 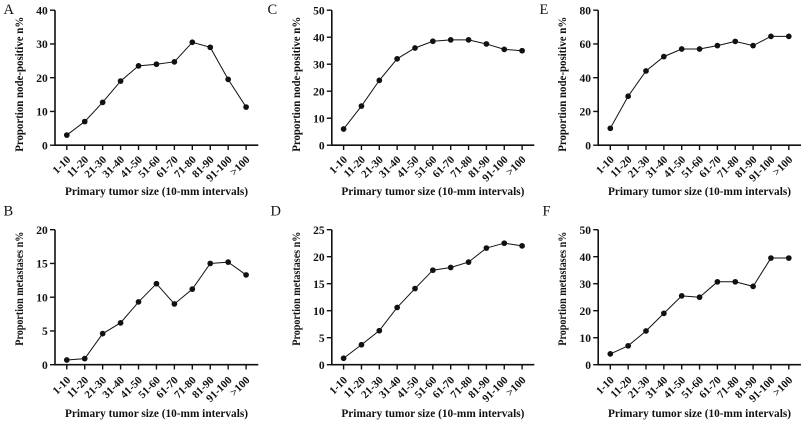 I want to click on svg-text: E, so click(x=544, y=10).